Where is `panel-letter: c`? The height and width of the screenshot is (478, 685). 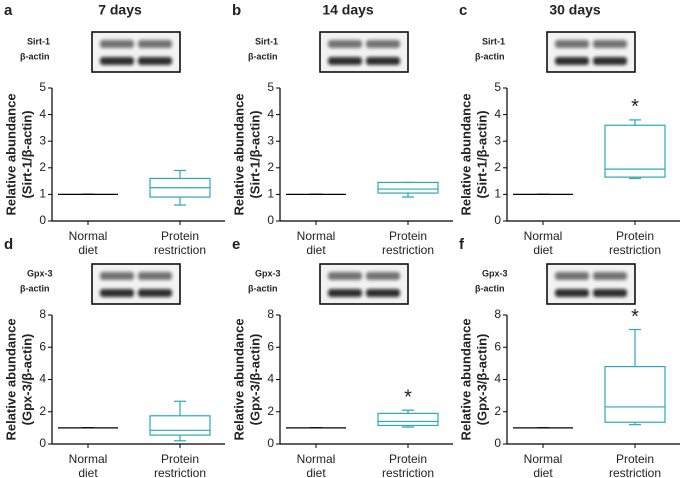
panel-letter: c is located at coordinates (463, 10).